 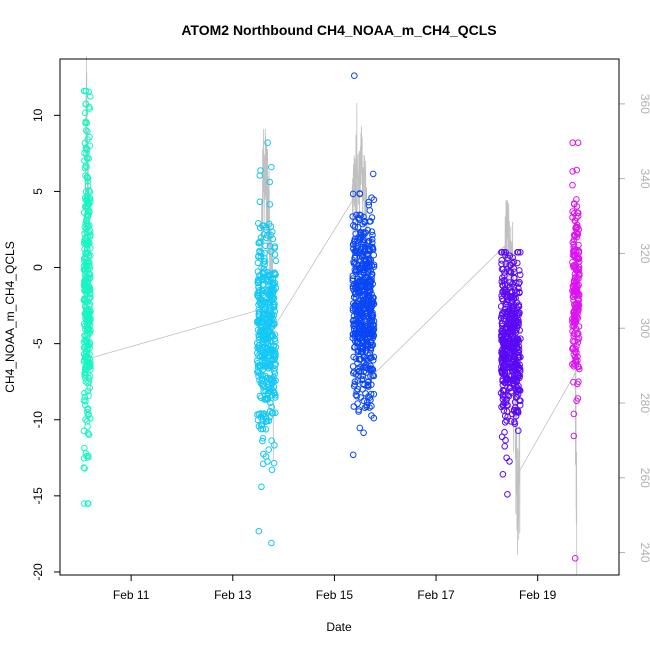 What do you see at coordinates (644, 403) in the screenshot?
I see `y2-tick-label-2: 280` at bounding box center [644, 403].